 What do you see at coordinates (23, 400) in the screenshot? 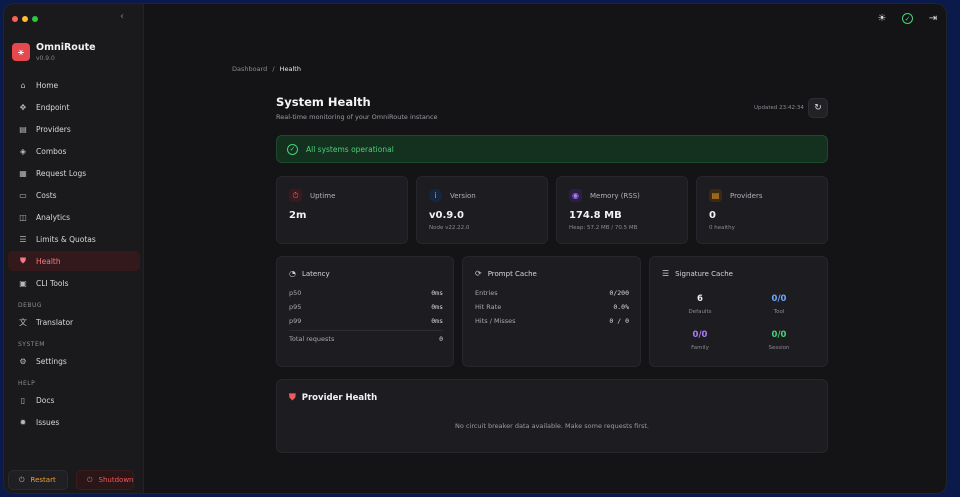
I see `book-icon: ▯` at bounding box center [23, 400].